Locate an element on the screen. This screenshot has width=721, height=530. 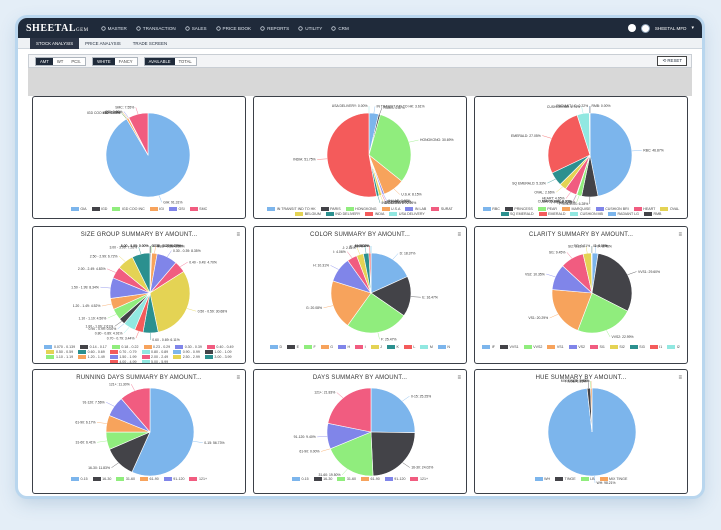
white-toggle: WHITE is located at coordinates (104, 61).